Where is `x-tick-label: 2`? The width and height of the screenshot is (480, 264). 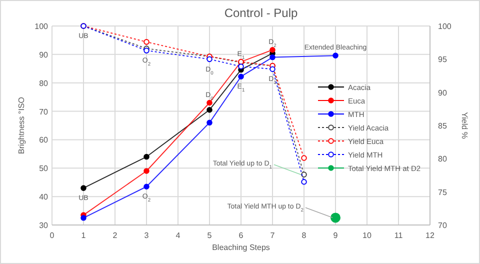 x-tick-label: 2 is located at coordinates (115, 235).